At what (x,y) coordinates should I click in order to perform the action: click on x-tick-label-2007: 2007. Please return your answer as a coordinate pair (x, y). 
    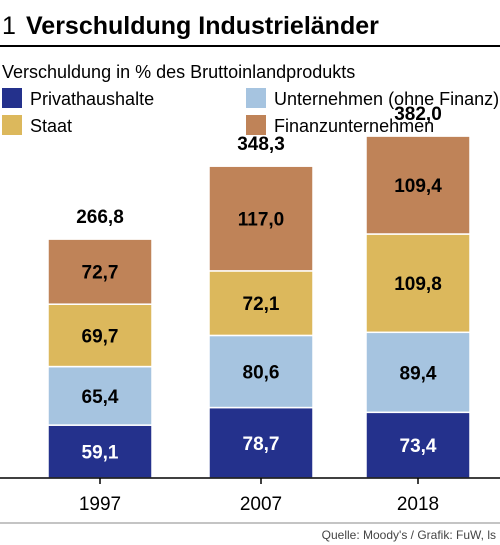
    Looking at the image, I should click on (261, 504).